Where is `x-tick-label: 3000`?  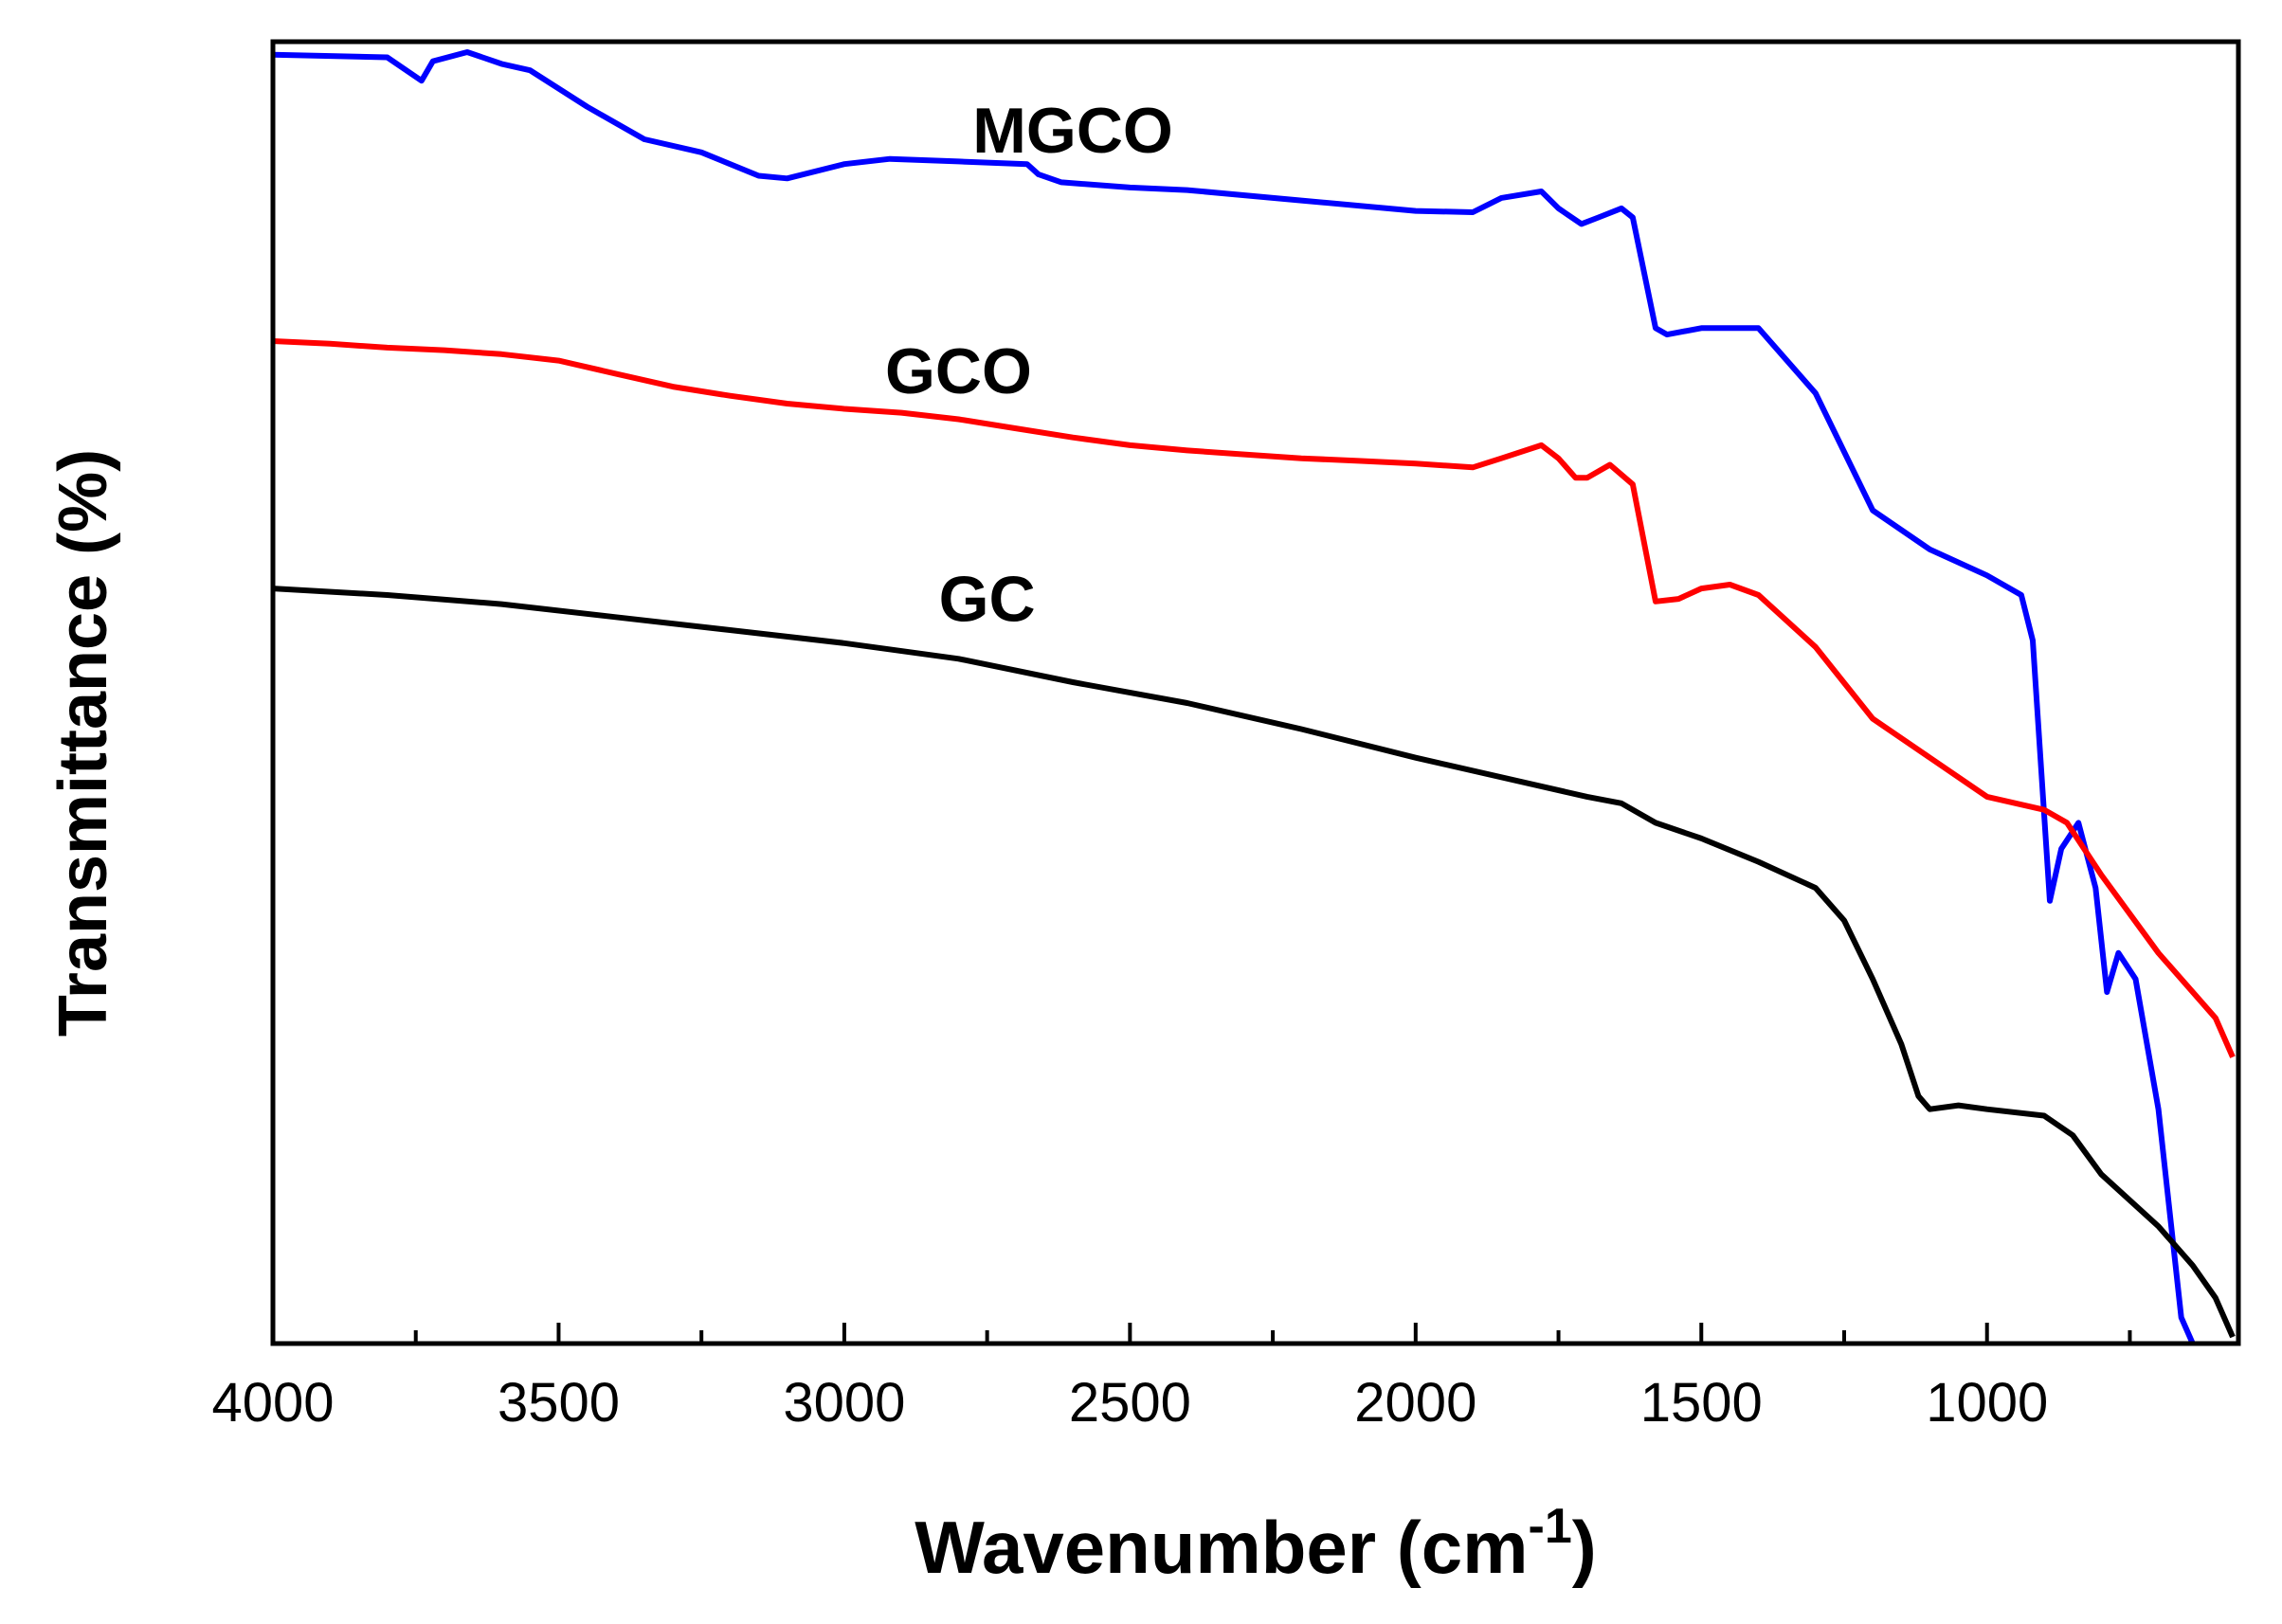 x-tick-label: 3000 is located at coordinates (844, 1403).